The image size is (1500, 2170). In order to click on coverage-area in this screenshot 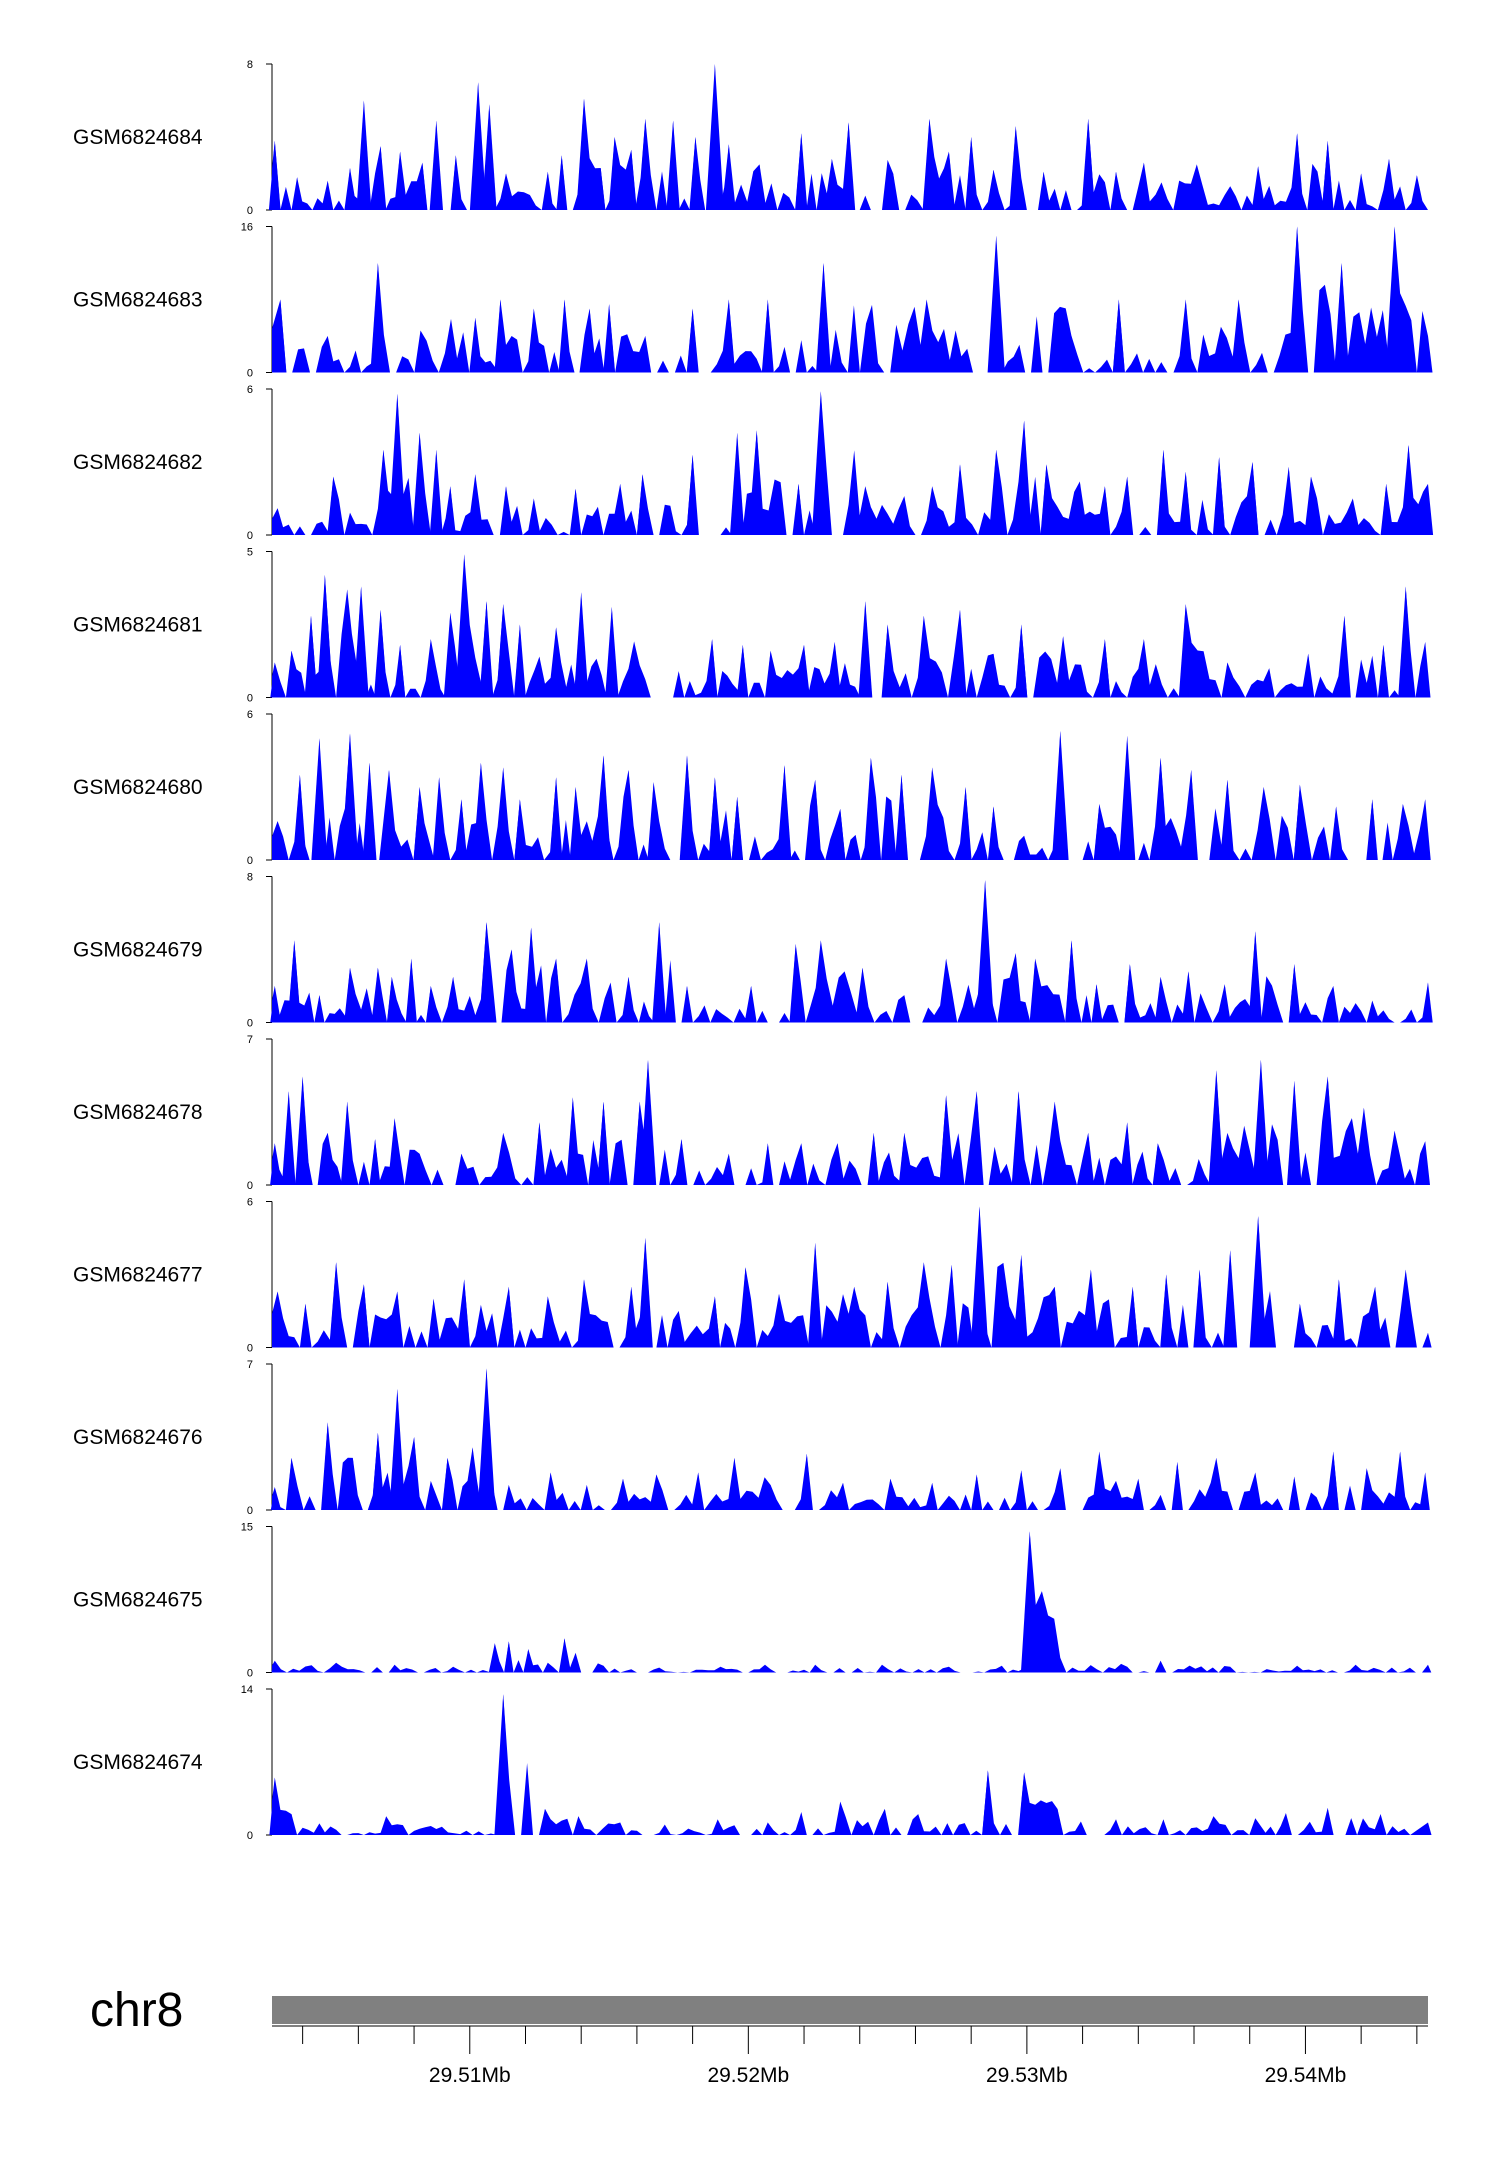, I will do `click(850, 1439)`.